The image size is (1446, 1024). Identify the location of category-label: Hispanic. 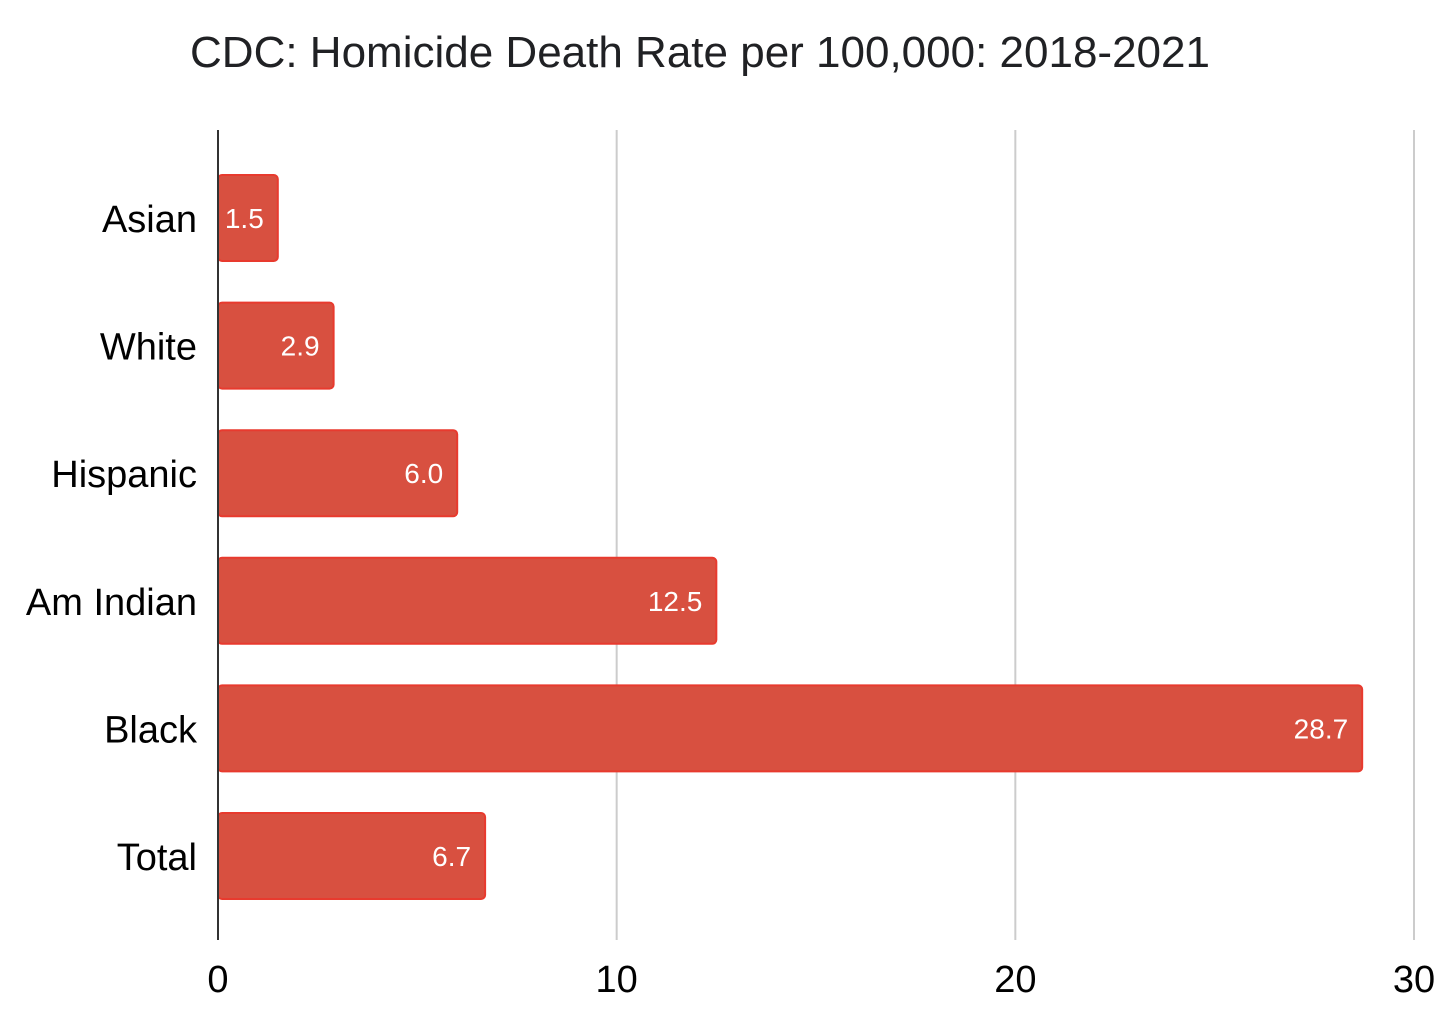
(124, 475).